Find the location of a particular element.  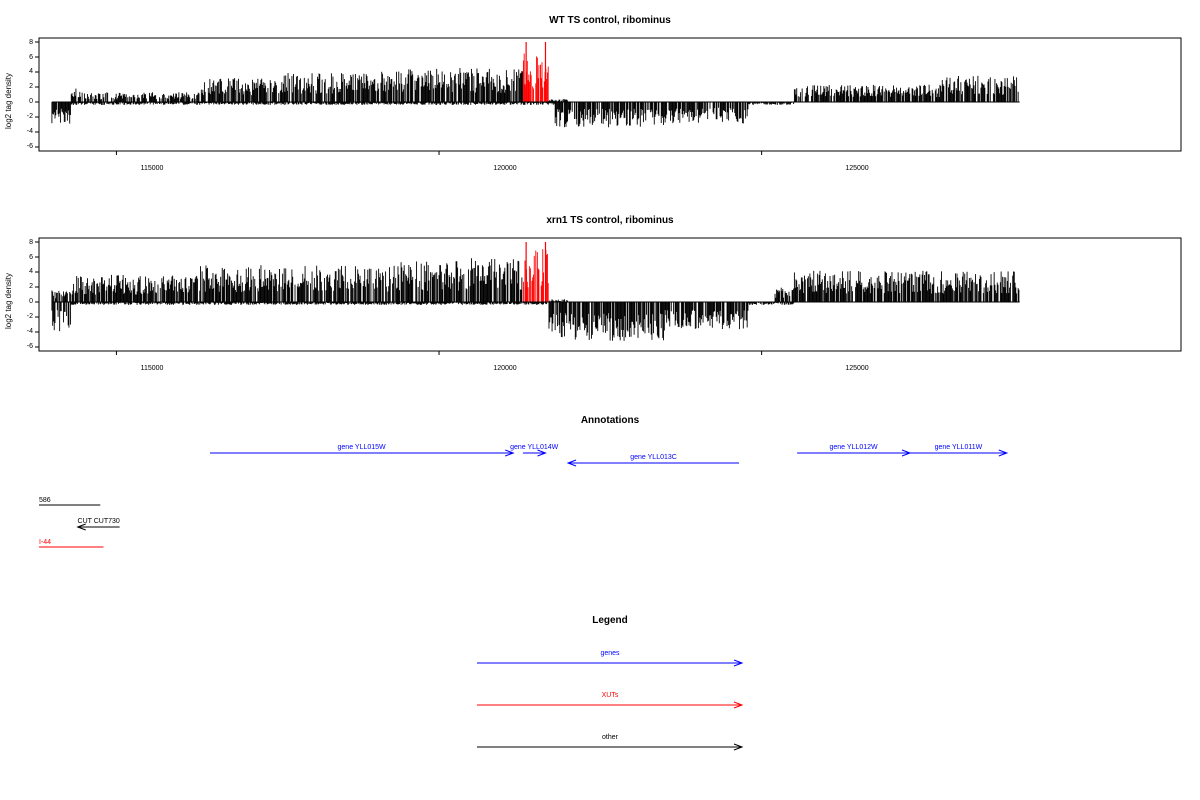

panel-title: xrn1 TS control, ribominus is located at coordinates (610, 220).